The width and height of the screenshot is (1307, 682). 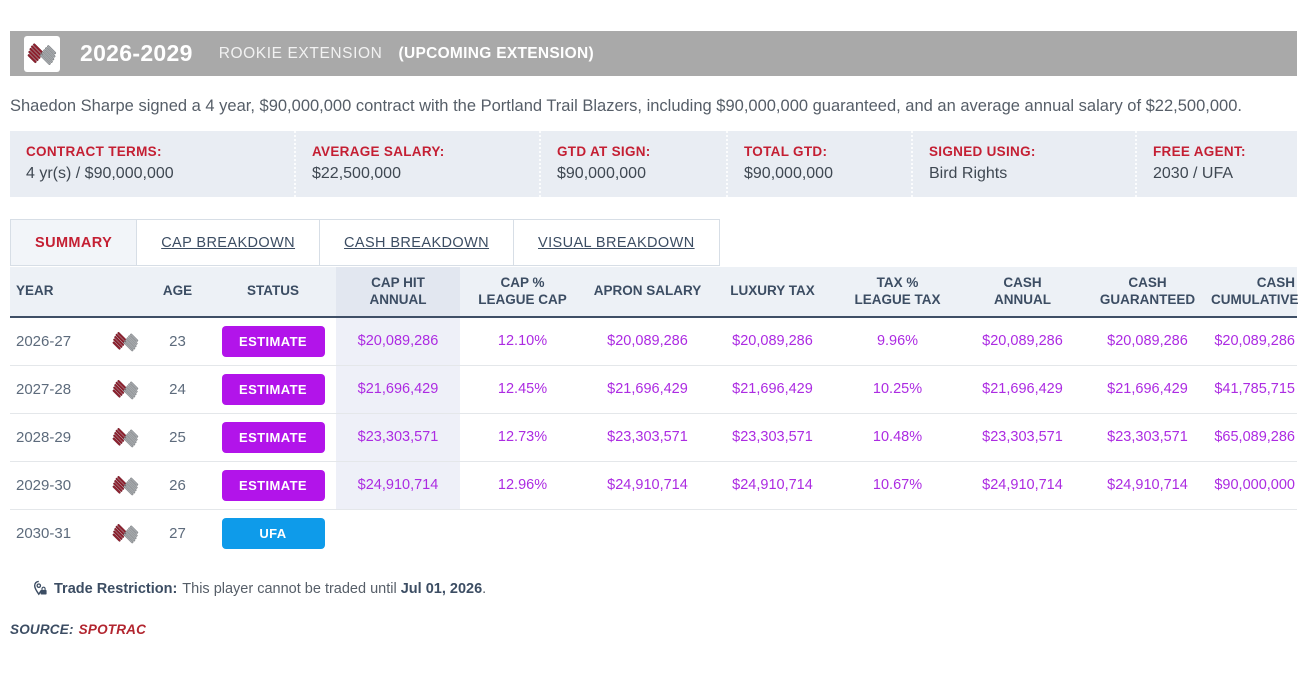 I want to click on cell-cash_gtd: $23,303,571, so click(x=1147, y=437).